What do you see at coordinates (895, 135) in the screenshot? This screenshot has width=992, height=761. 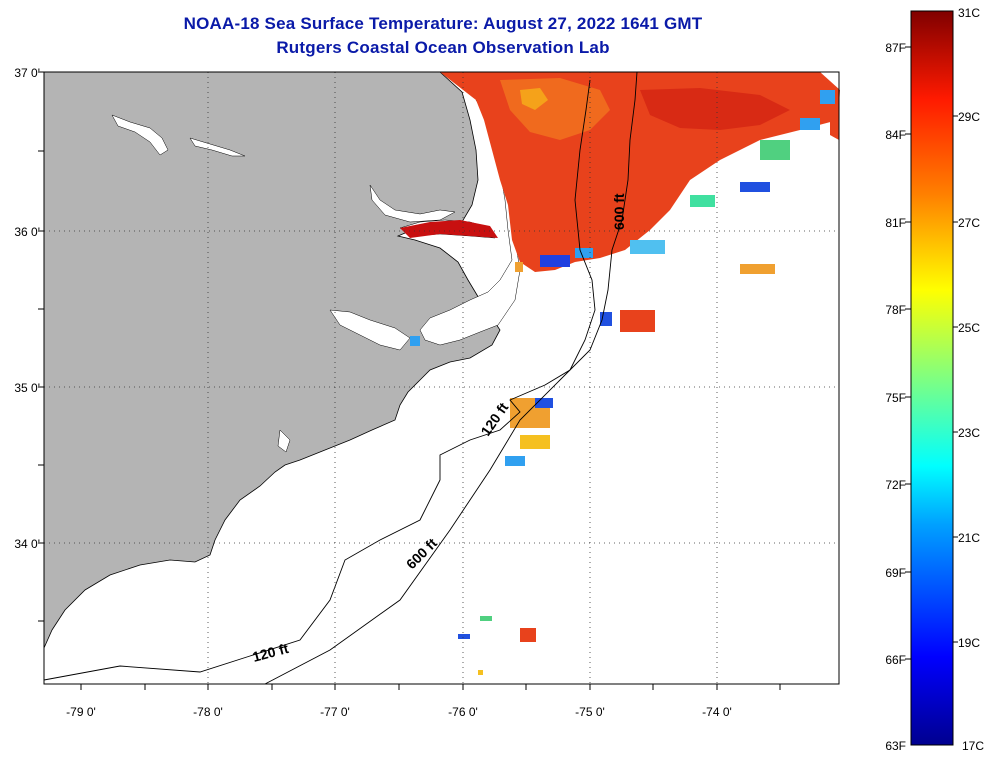 I see `colorbar-f-84: 84F` at bounding box center [895, 135].